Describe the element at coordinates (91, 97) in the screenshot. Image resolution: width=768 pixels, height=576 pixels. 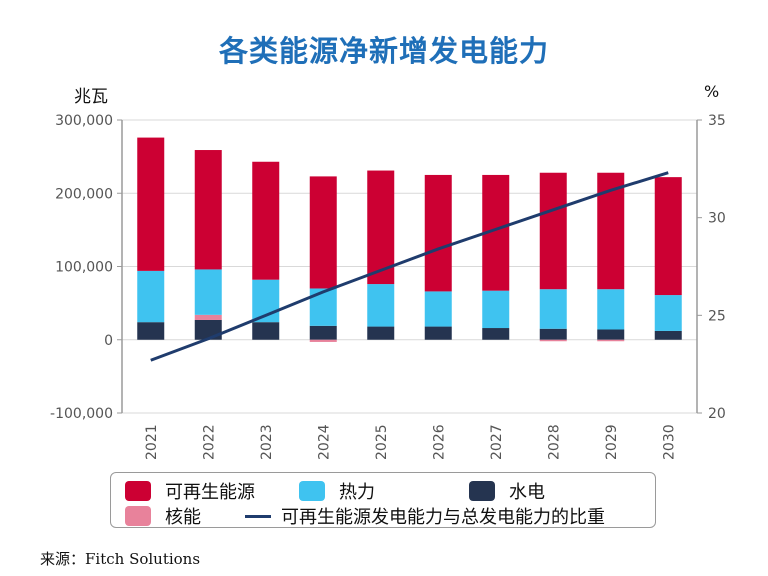
I see `left-axis-unit: 兆瓦` at that location.